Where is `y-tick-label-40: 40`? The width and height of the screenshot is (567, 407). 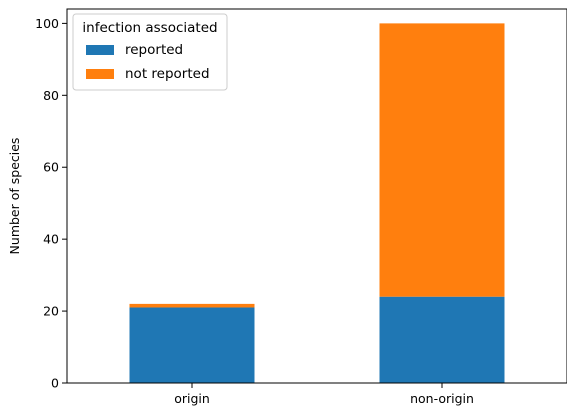
y-tick-label-40: 40 is located at coordinates (51, 239).